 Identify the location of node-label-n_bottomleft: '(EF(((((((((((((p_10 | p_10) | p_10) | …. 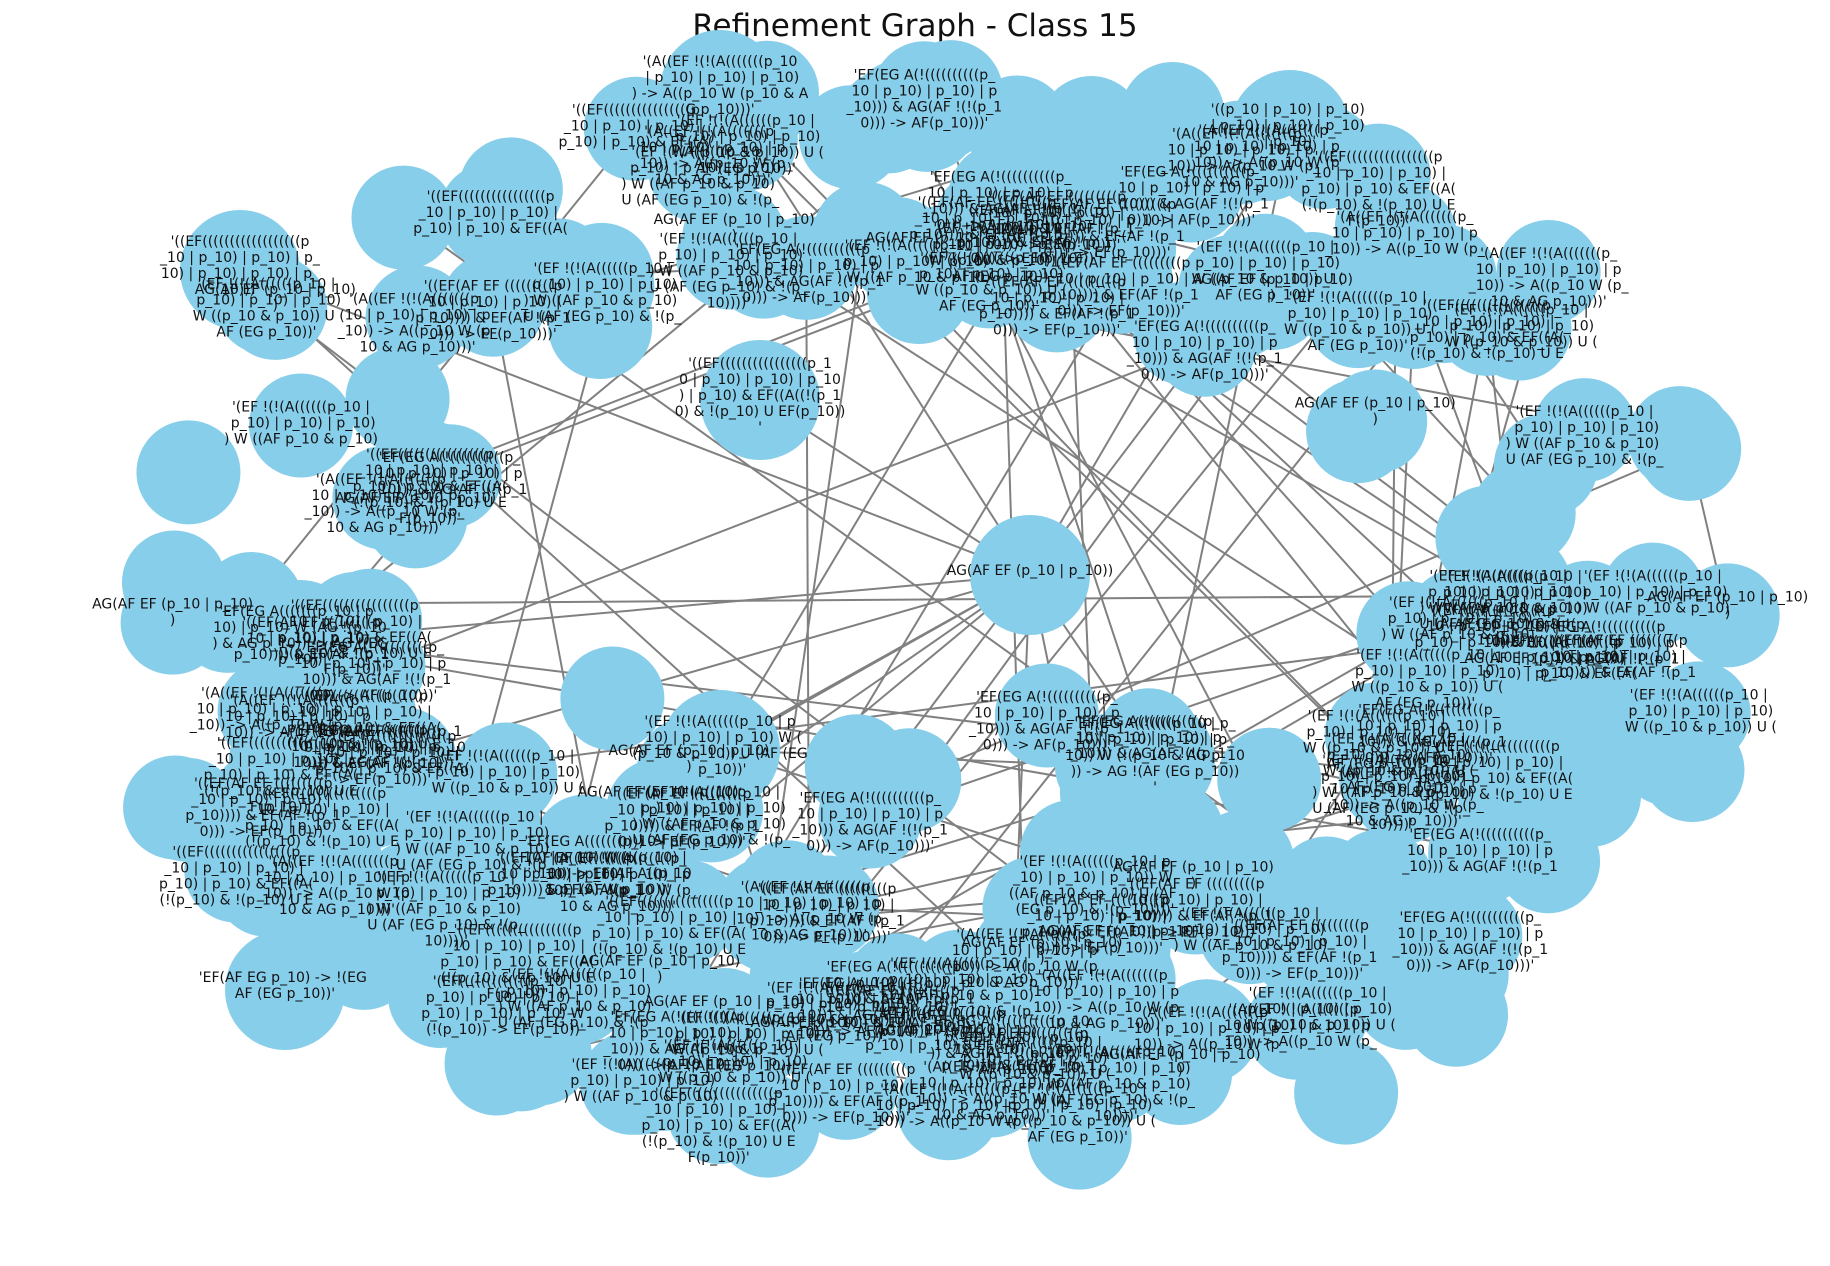
(504, 1006).